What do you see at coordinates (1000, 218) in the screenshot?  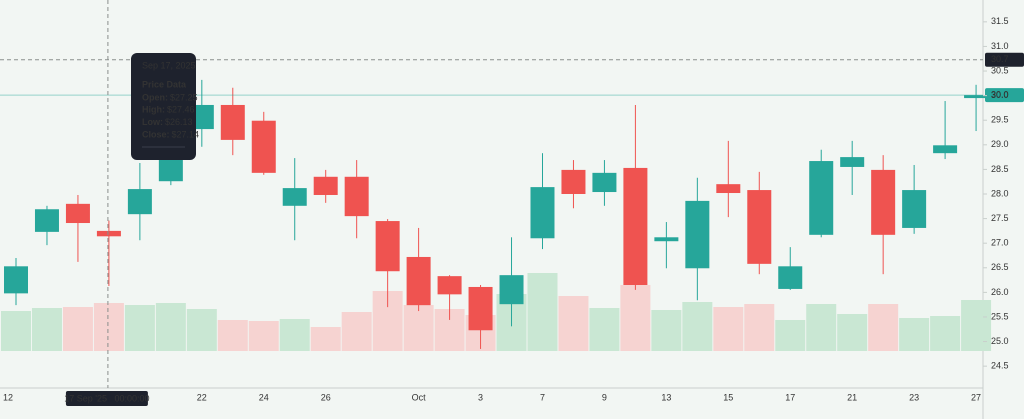 I see `y-tick-label: 27.5` at bounding box center [1000, 218].